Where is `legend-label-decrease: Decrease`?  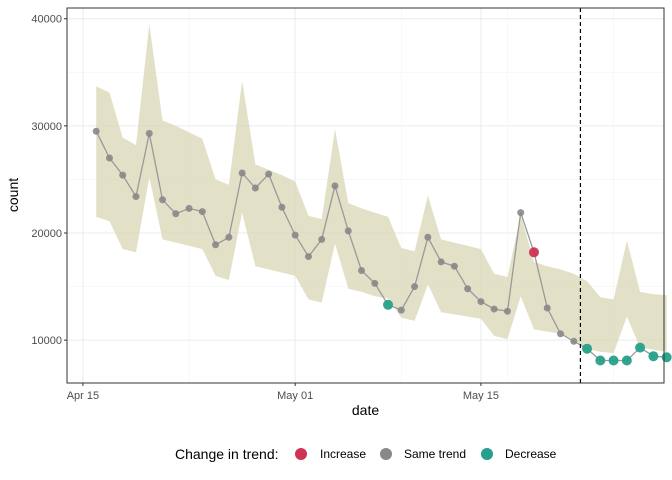 legend-label-decrease: Decrease is located at coordinates (531, 454).